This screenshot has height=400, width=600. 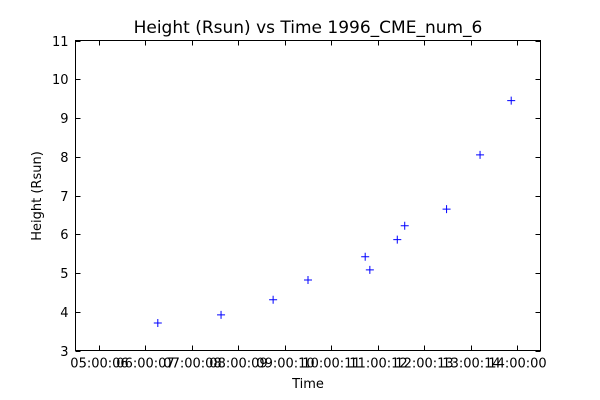 I want to click on x-tick-label-2: 07:00:08, so click(x=192, y=364).